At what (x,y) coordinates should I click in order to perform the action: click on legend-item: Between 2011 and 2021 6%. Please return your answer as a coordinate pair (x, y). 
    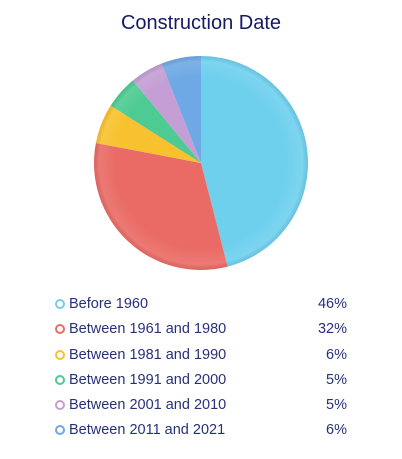
    Looking at the image, I should click on (201, 432).